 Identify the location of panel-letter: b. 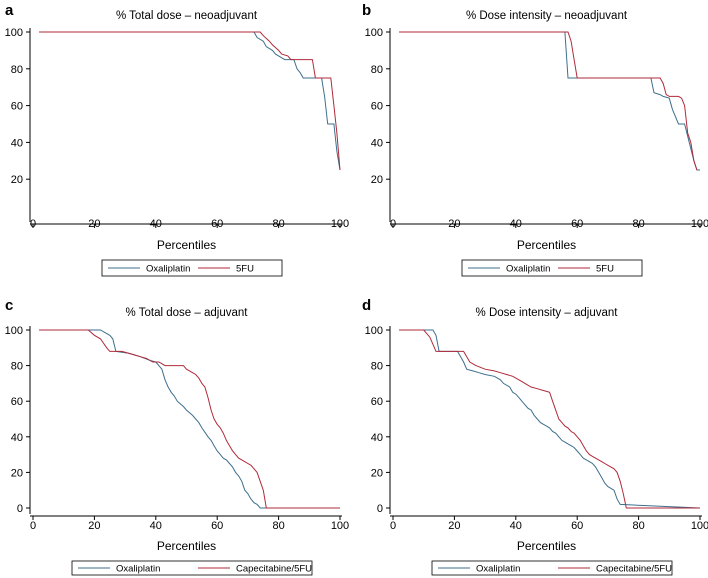
(366, 10).